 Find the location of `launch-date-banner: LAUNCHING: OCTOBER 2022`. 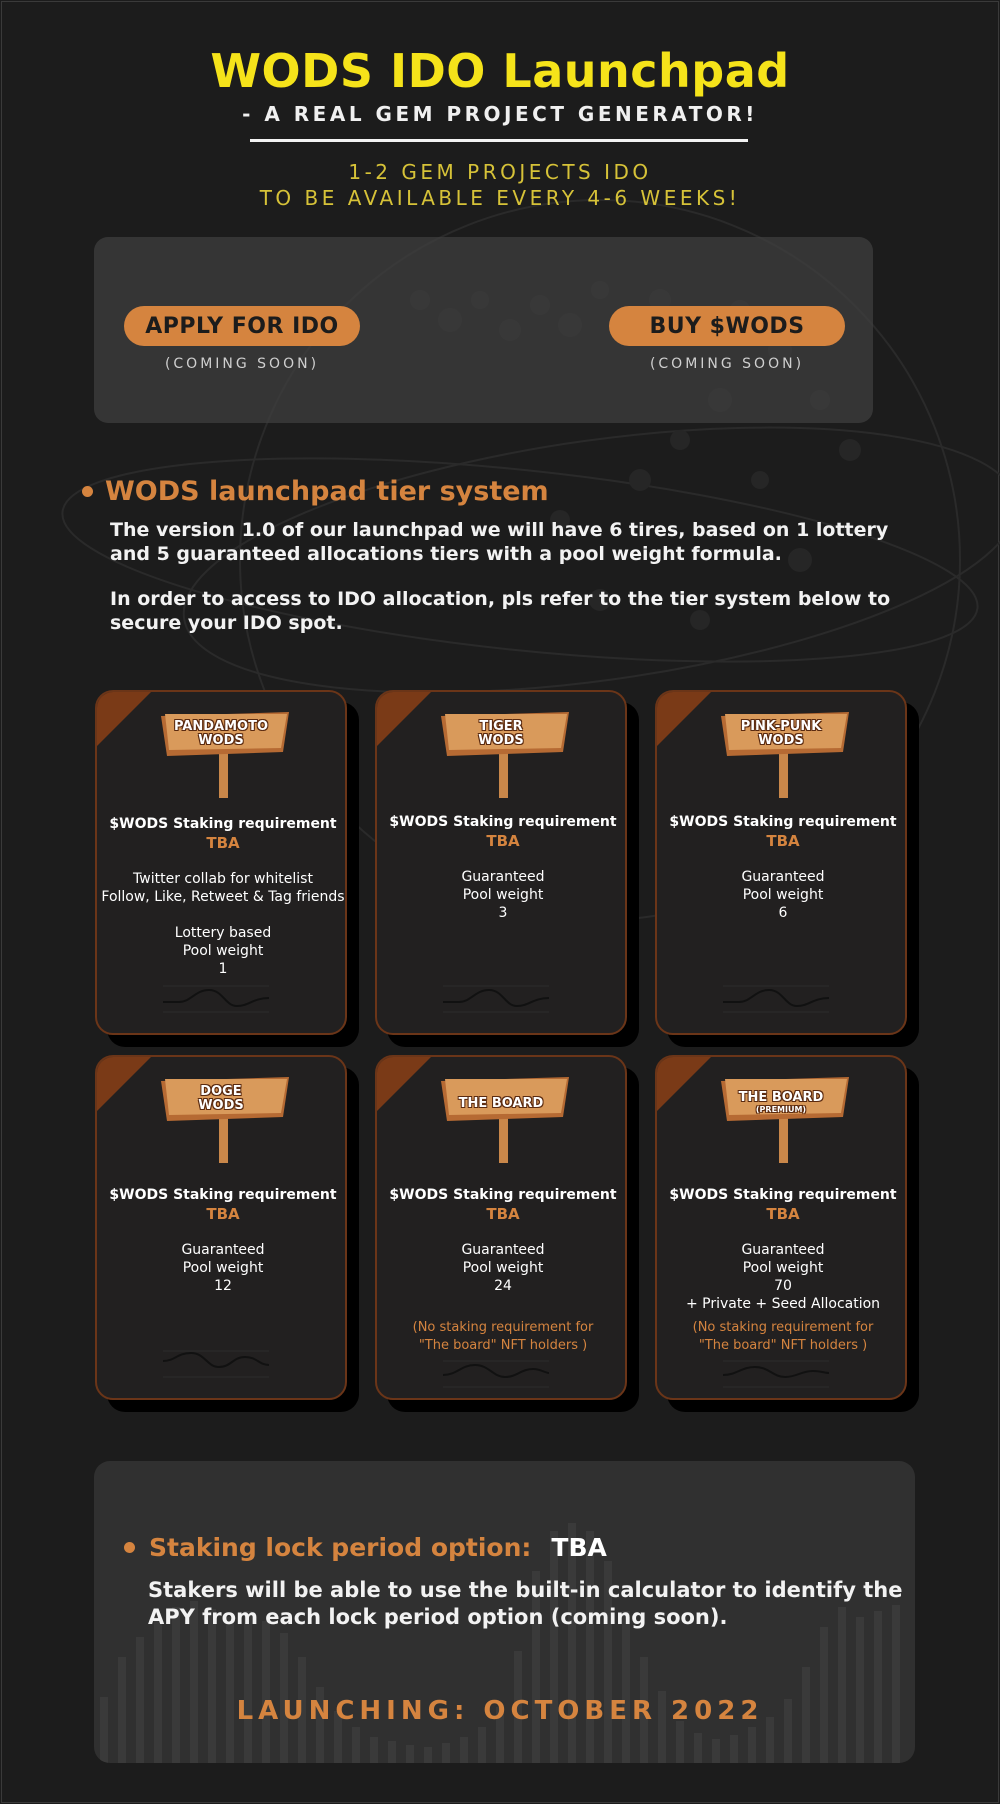

launch-date-banner: LAUNCHING: OCTOBER 2022 is located at coordinates (500, 1711).